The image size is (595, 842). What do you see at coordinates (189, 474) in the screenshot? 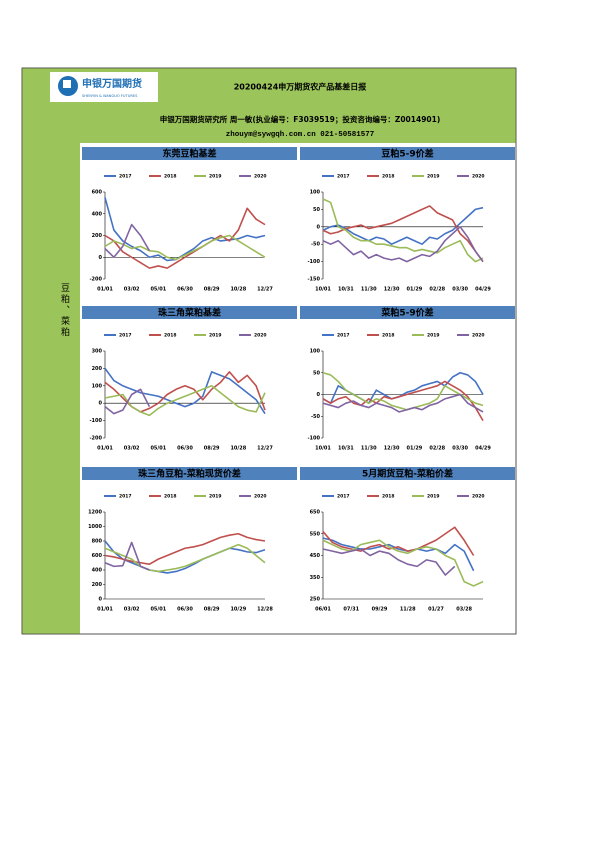
I see `chart-title: 珠三角豆粕-菜粕现货价差` at bounding box center [189, 474].